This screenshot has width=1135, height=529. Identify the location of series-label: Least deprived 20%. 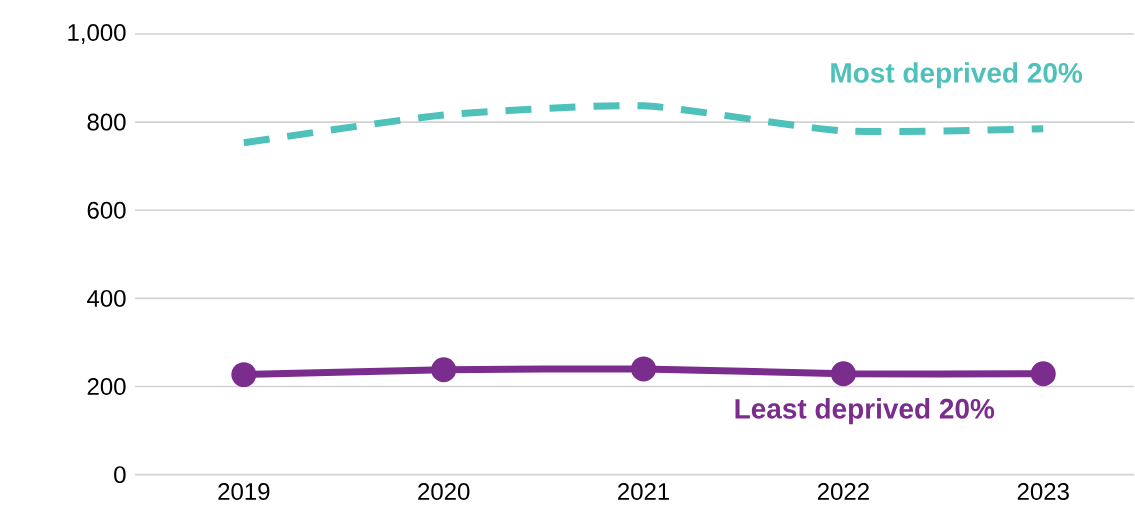
(865, 411).